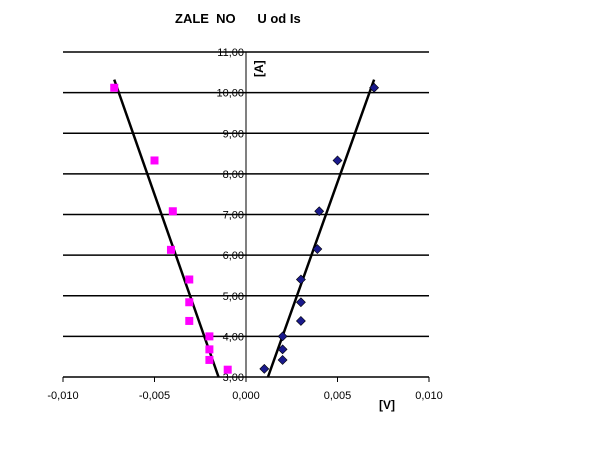 This screenshot has height=455, width=590. I want to click on y-tick-label-3: 6,00, so click(233, 256).